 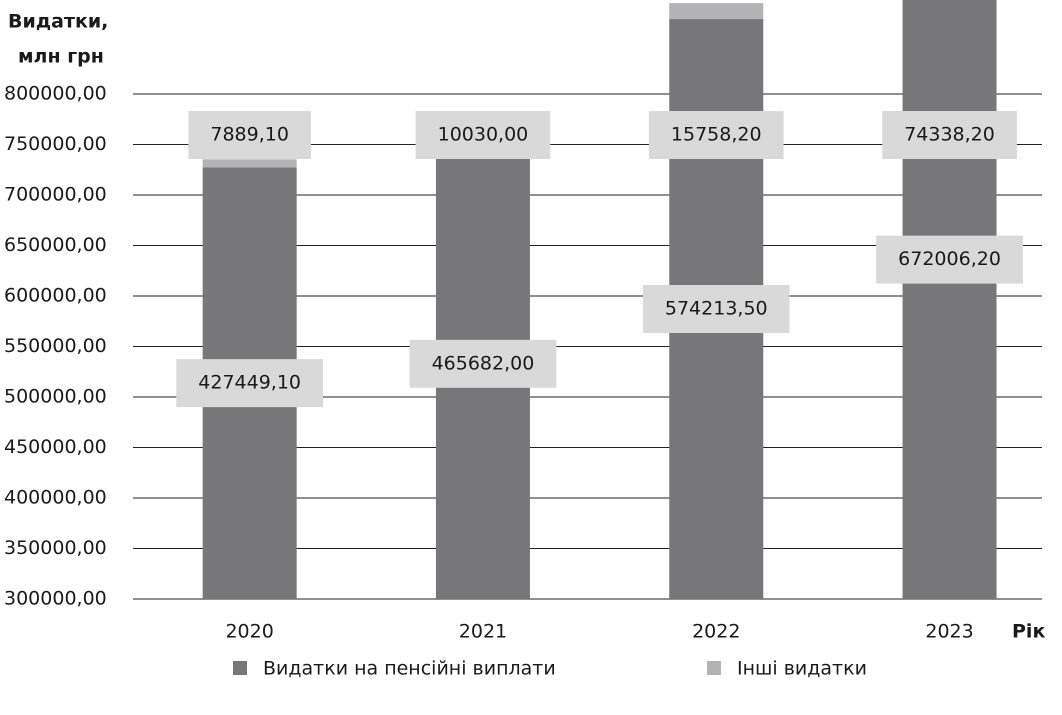 I want to click on legend-label: Видатки на пенсійні виплати, so click(x=409, y=669).